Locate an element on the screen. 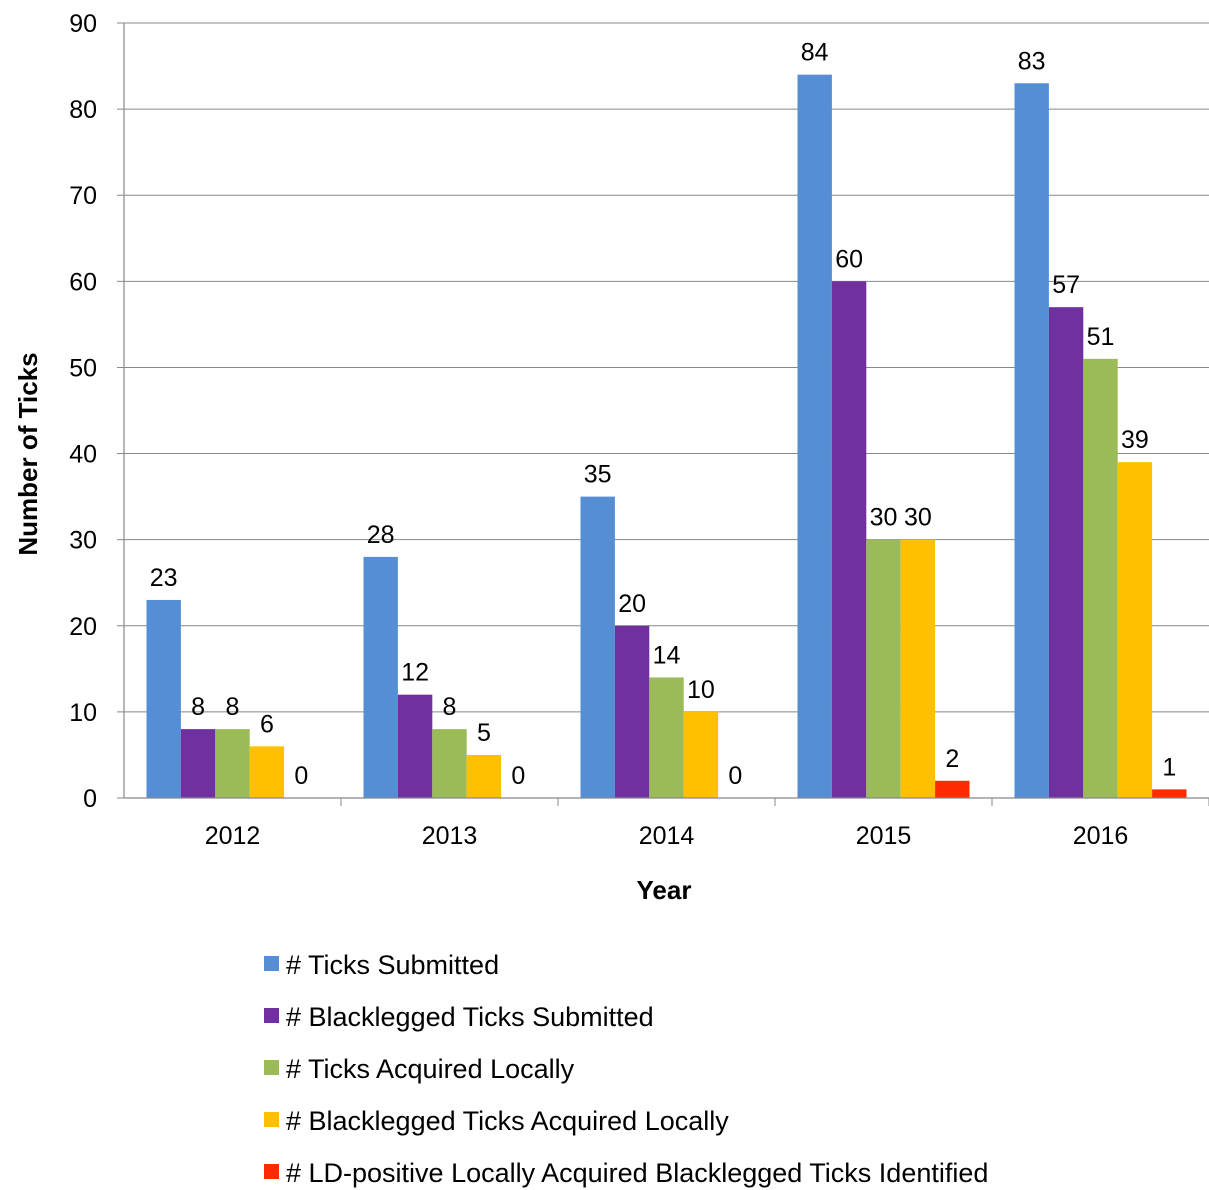 The width and height of the screenshot is (1209, 1190). y-tick-label: 50 is located at coordinates (83, 368).